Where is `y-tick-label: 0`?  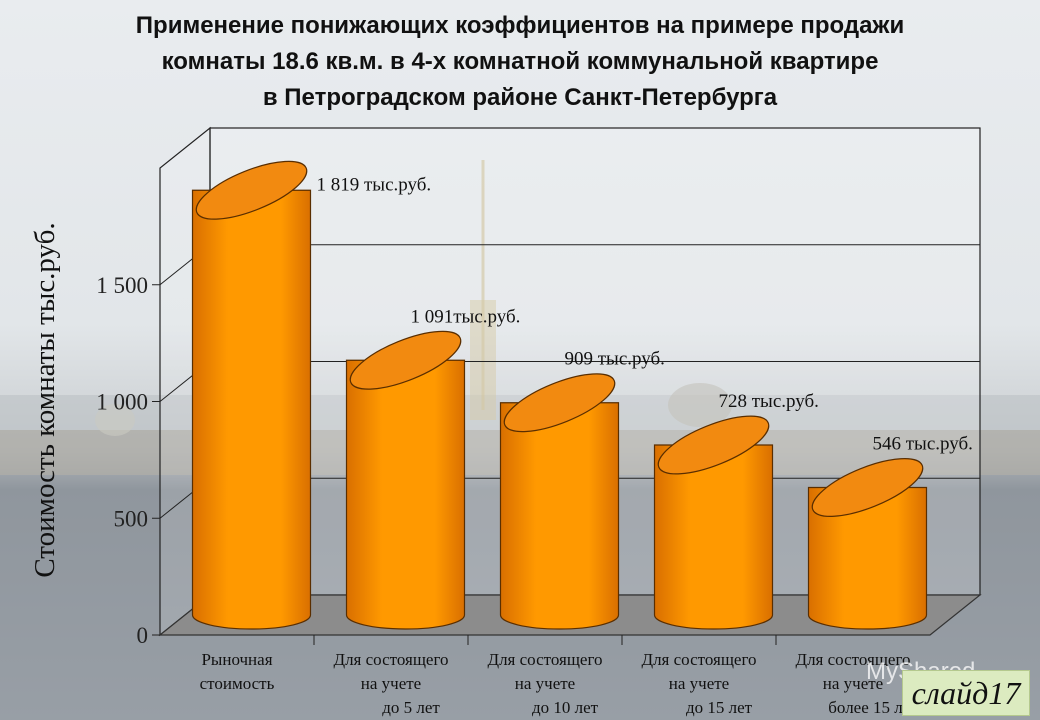 y-tick-label: 0 is located at coordinates (143, 635).